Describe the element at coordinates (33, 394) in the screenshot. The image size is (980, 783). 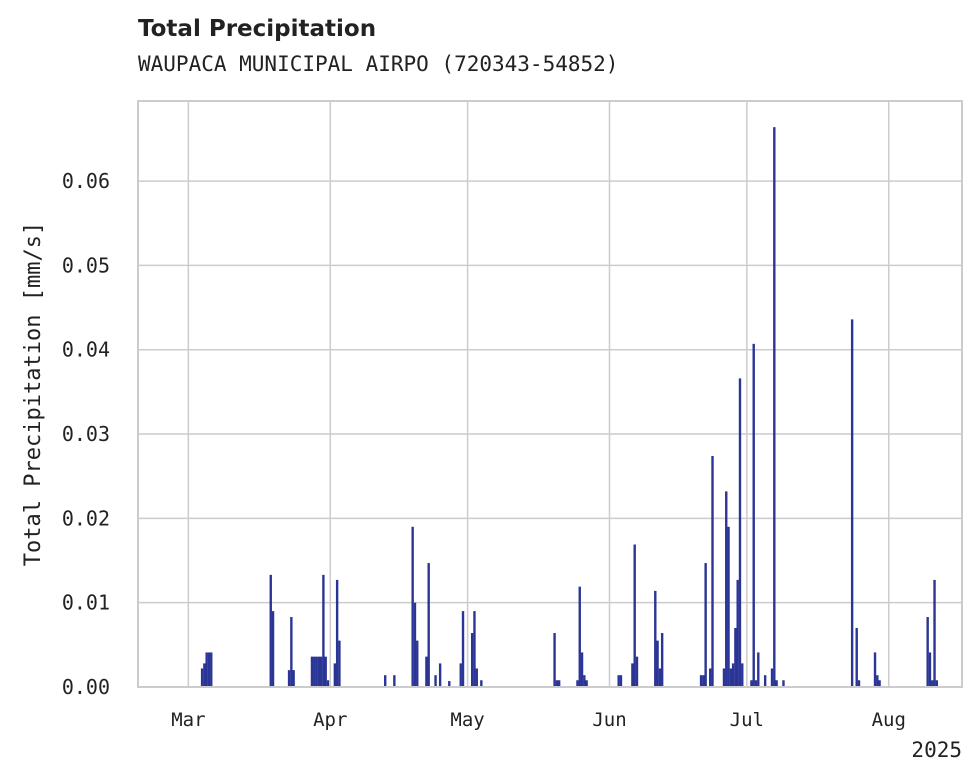
I see `y-axis-label: Total Precipitation [mm/s]` at that location.